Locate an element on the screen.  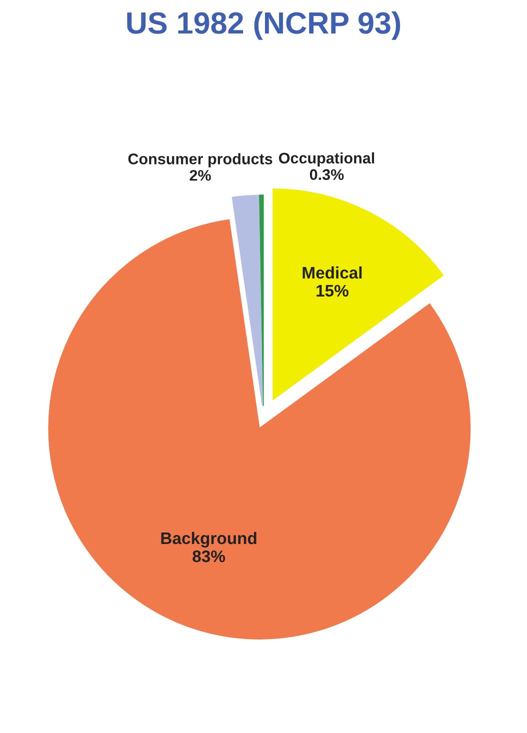
slice-label: Background is located at coordinates (208, 540).